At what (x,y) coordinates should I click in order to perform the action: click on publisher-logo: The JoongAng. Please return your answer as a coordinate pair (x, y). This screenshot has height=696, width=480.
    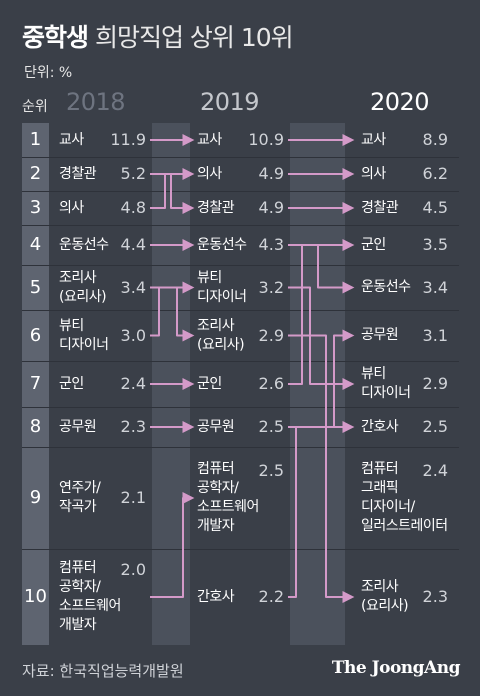
    Looking at the image, I should click on (396, 668).